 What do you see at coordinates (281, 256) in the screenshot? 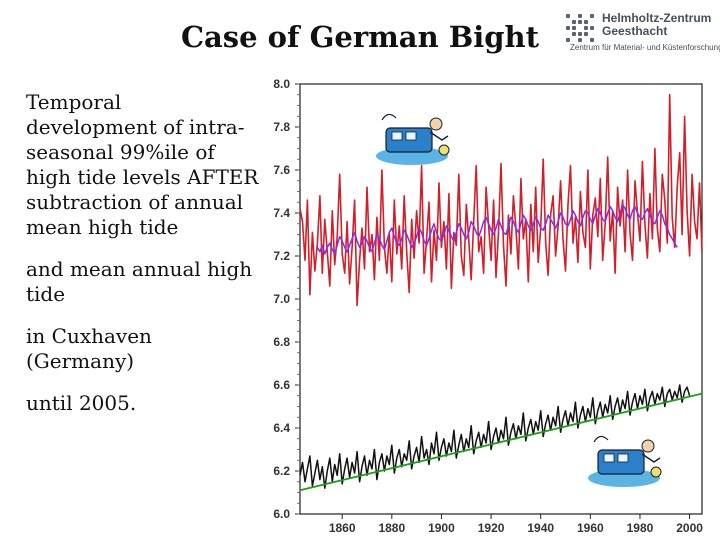
I see `y-tick-label: 7.2` at bounding box center [281, 256].